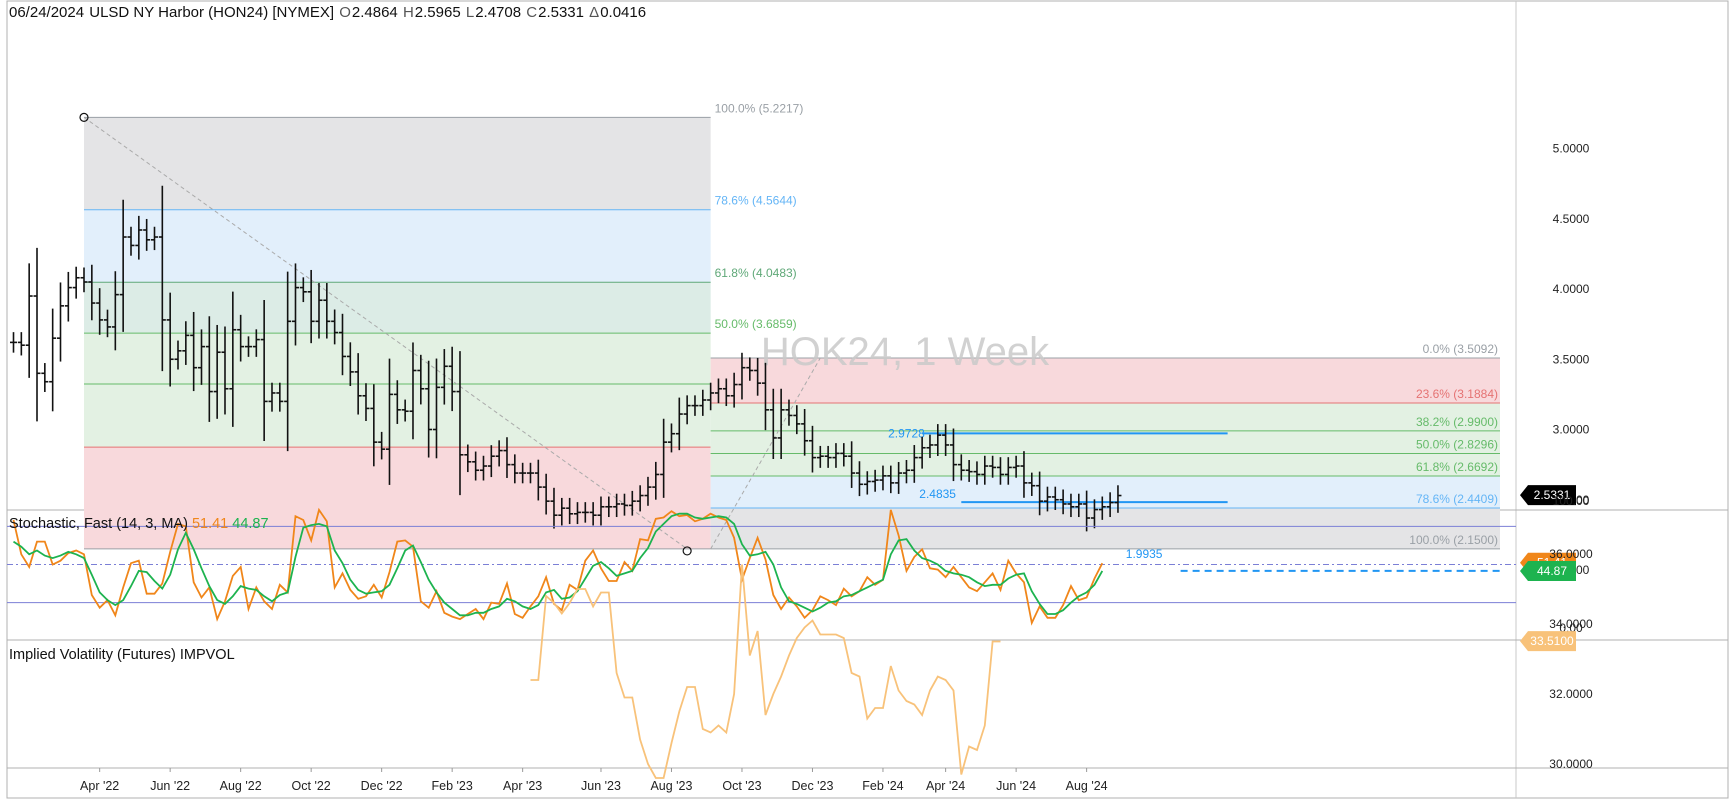 This screenshot has width=1729, height=800. What do you see at coordinates (1457, 467) in the screenshot?
I see `fib2-level-label: 61.8% (2.6692)` at bounding box center [1457, 467].